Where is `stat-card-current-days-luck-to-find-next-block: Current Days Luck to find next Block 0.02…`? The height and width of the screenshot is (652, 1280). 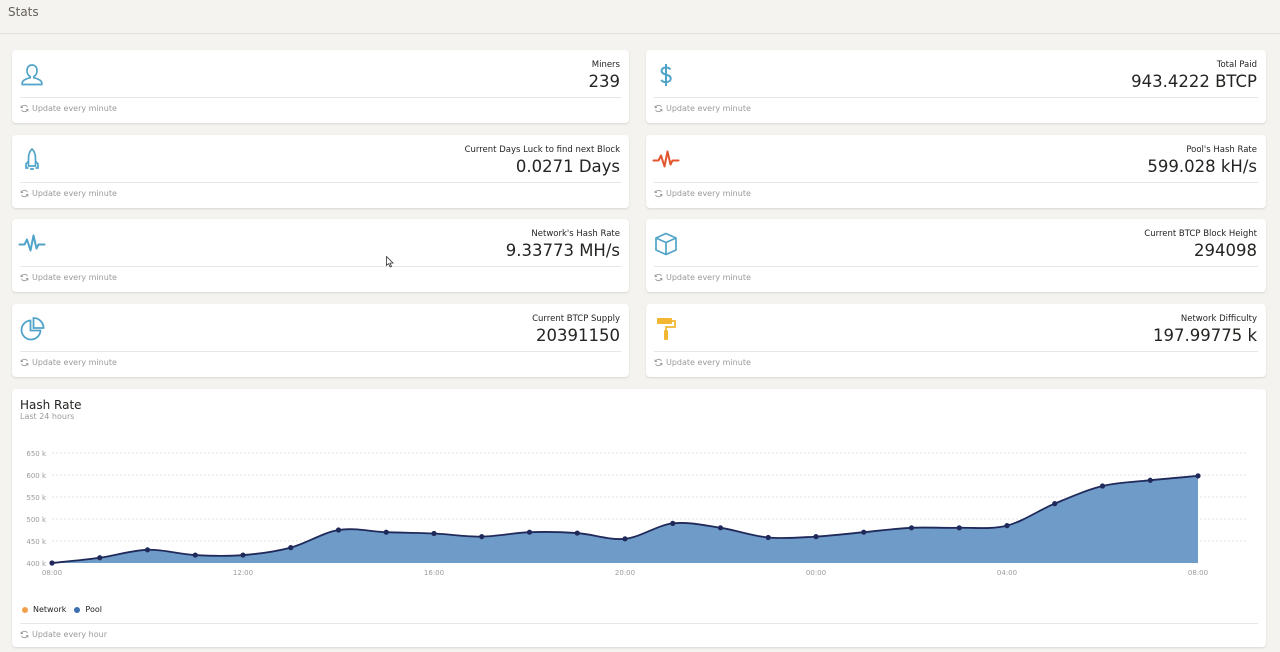
stat-card-current-days-luck-to-find-next-block: Current Days Luck to find next Block 0.02… is located at coordinates (320, 171).